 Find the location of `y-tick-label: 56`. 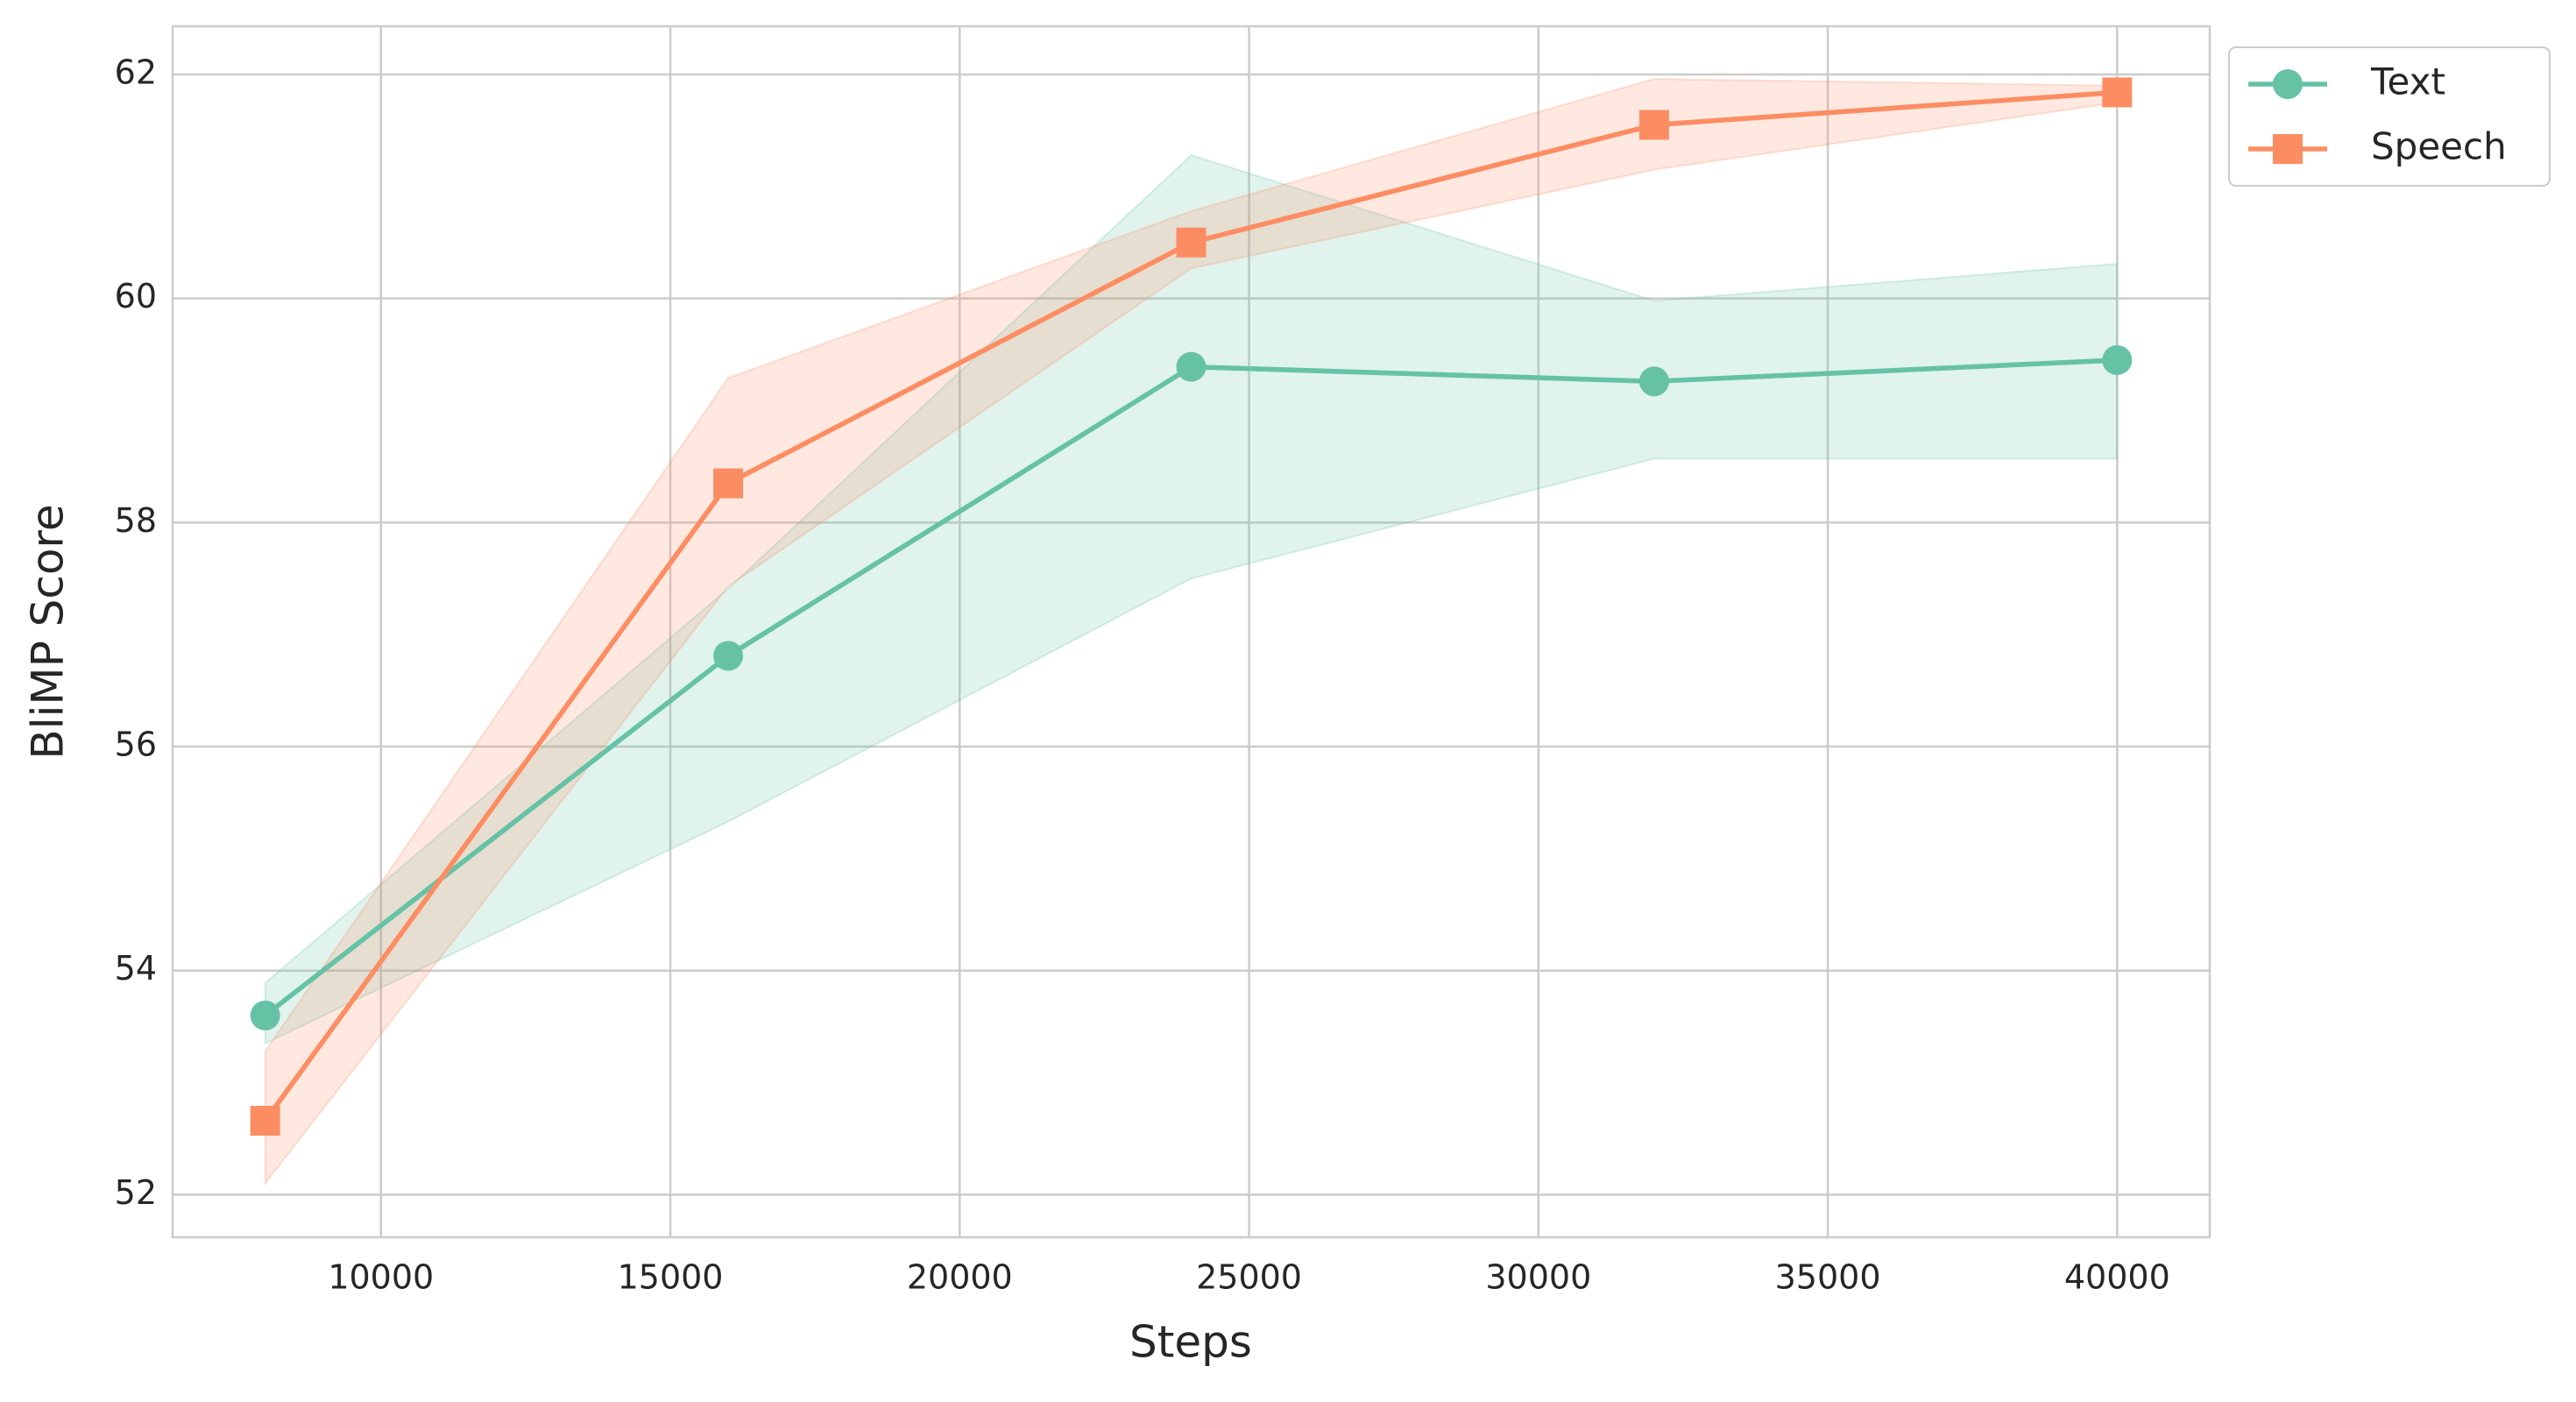

y-tick-label: 56 is located at coordinates (136, 745).